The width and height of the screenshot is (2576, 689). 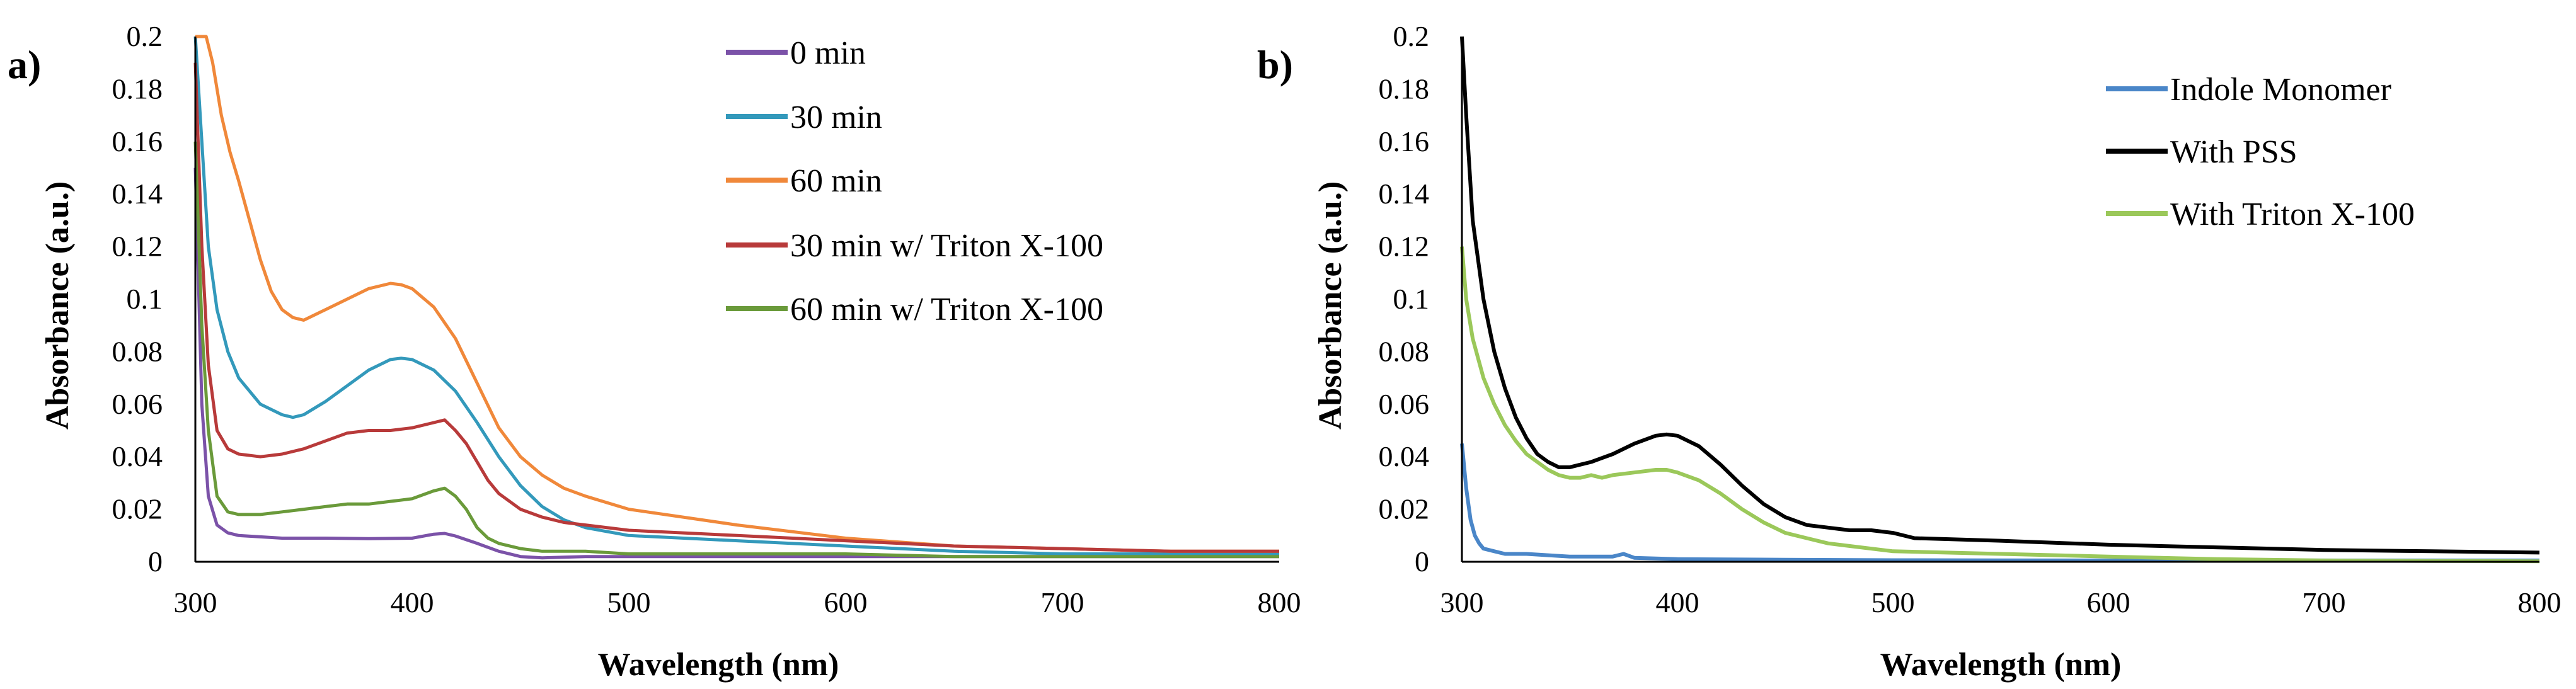 What do you see at coordinates (58, 305) in the screenshot?
I see `panel-a-y-axis-title: Absorbance (a.u.)` at bounding box center [58, 305].